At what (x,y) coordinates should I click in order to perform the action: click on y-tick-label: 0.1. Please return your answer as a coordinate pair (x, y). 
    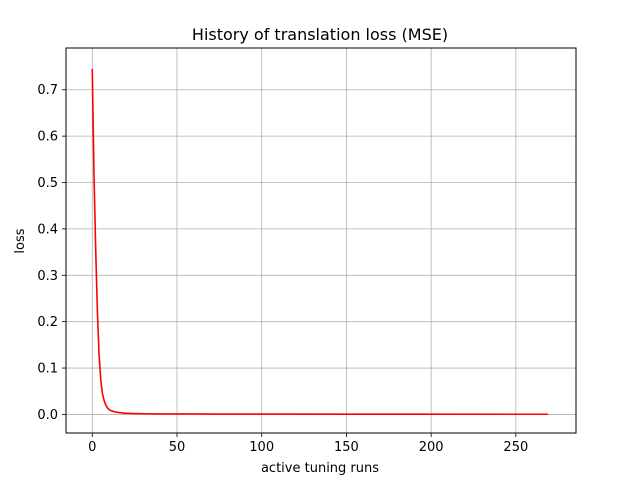
    Looking at the image, I should click on (47, 369).